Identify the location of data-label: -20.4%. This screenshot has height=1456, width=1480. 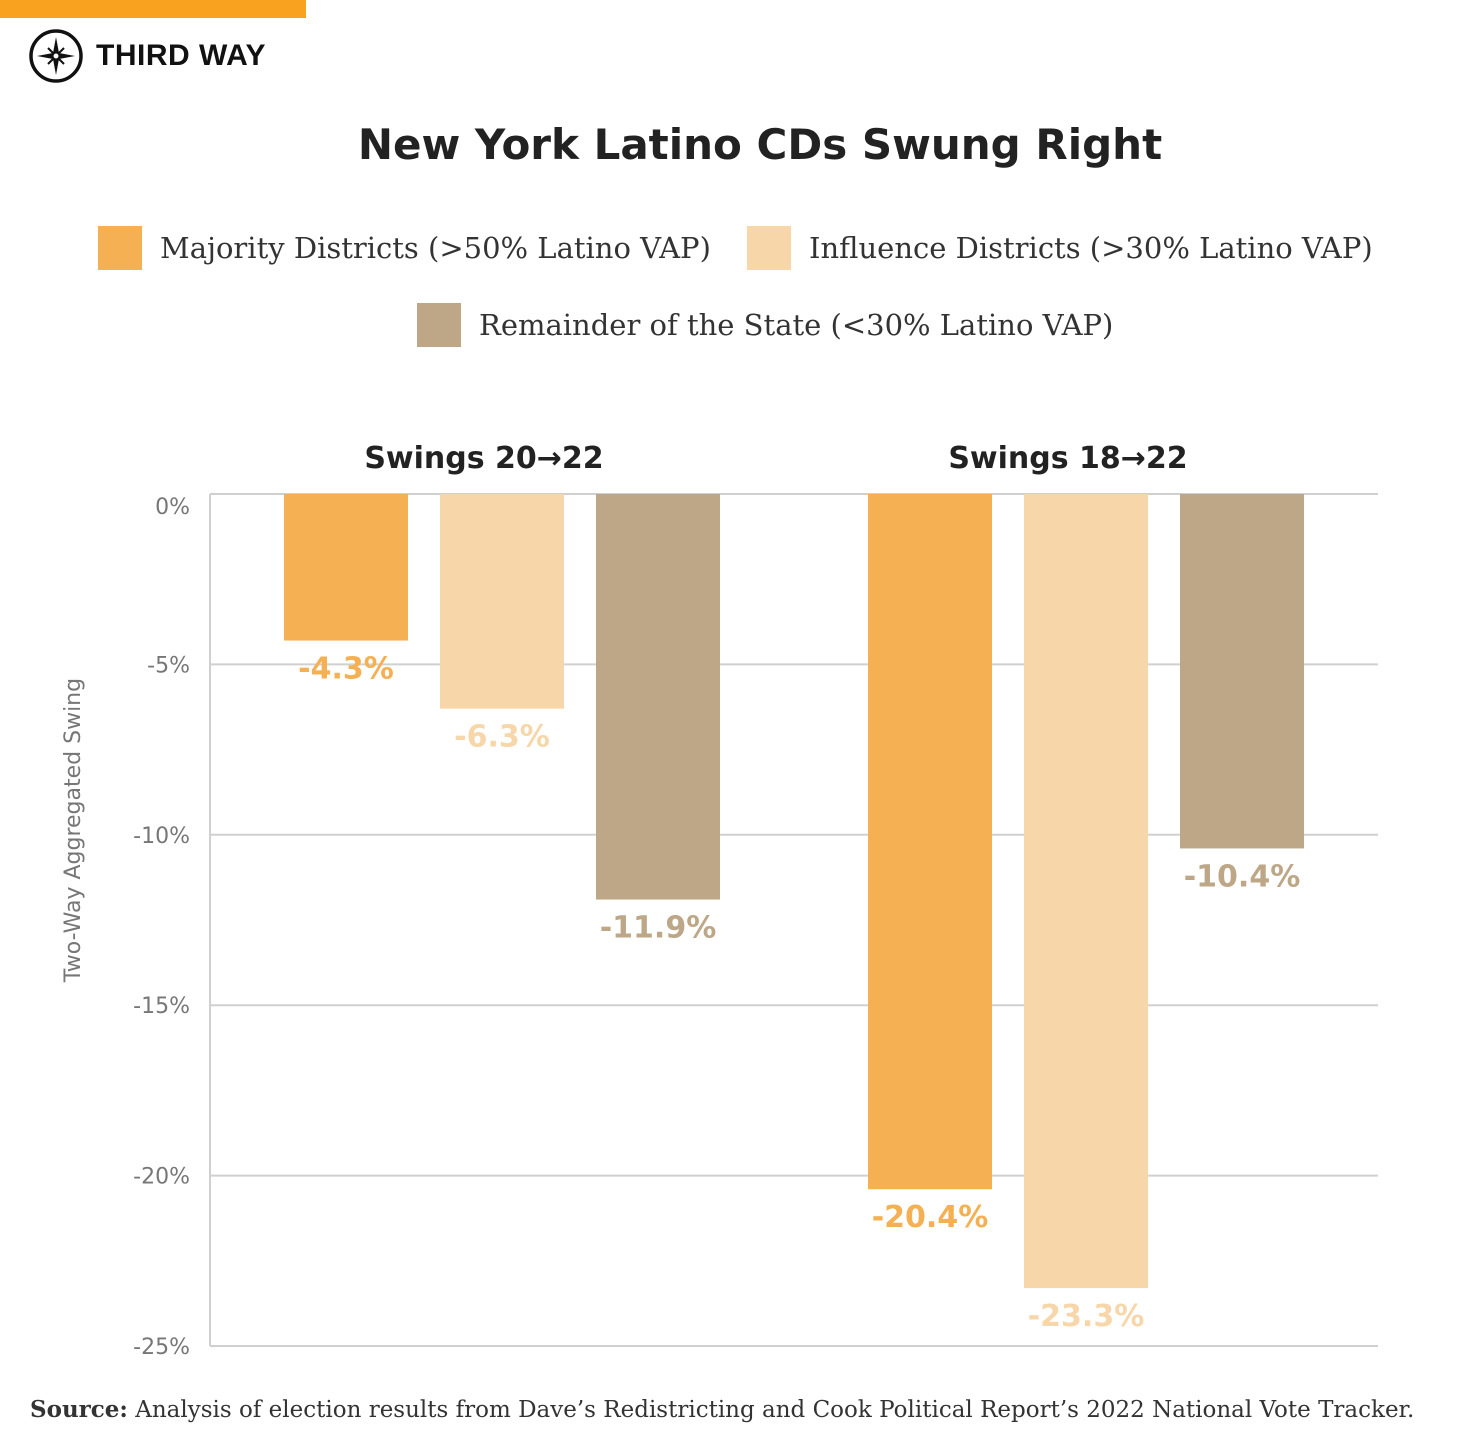
(930, 1217).